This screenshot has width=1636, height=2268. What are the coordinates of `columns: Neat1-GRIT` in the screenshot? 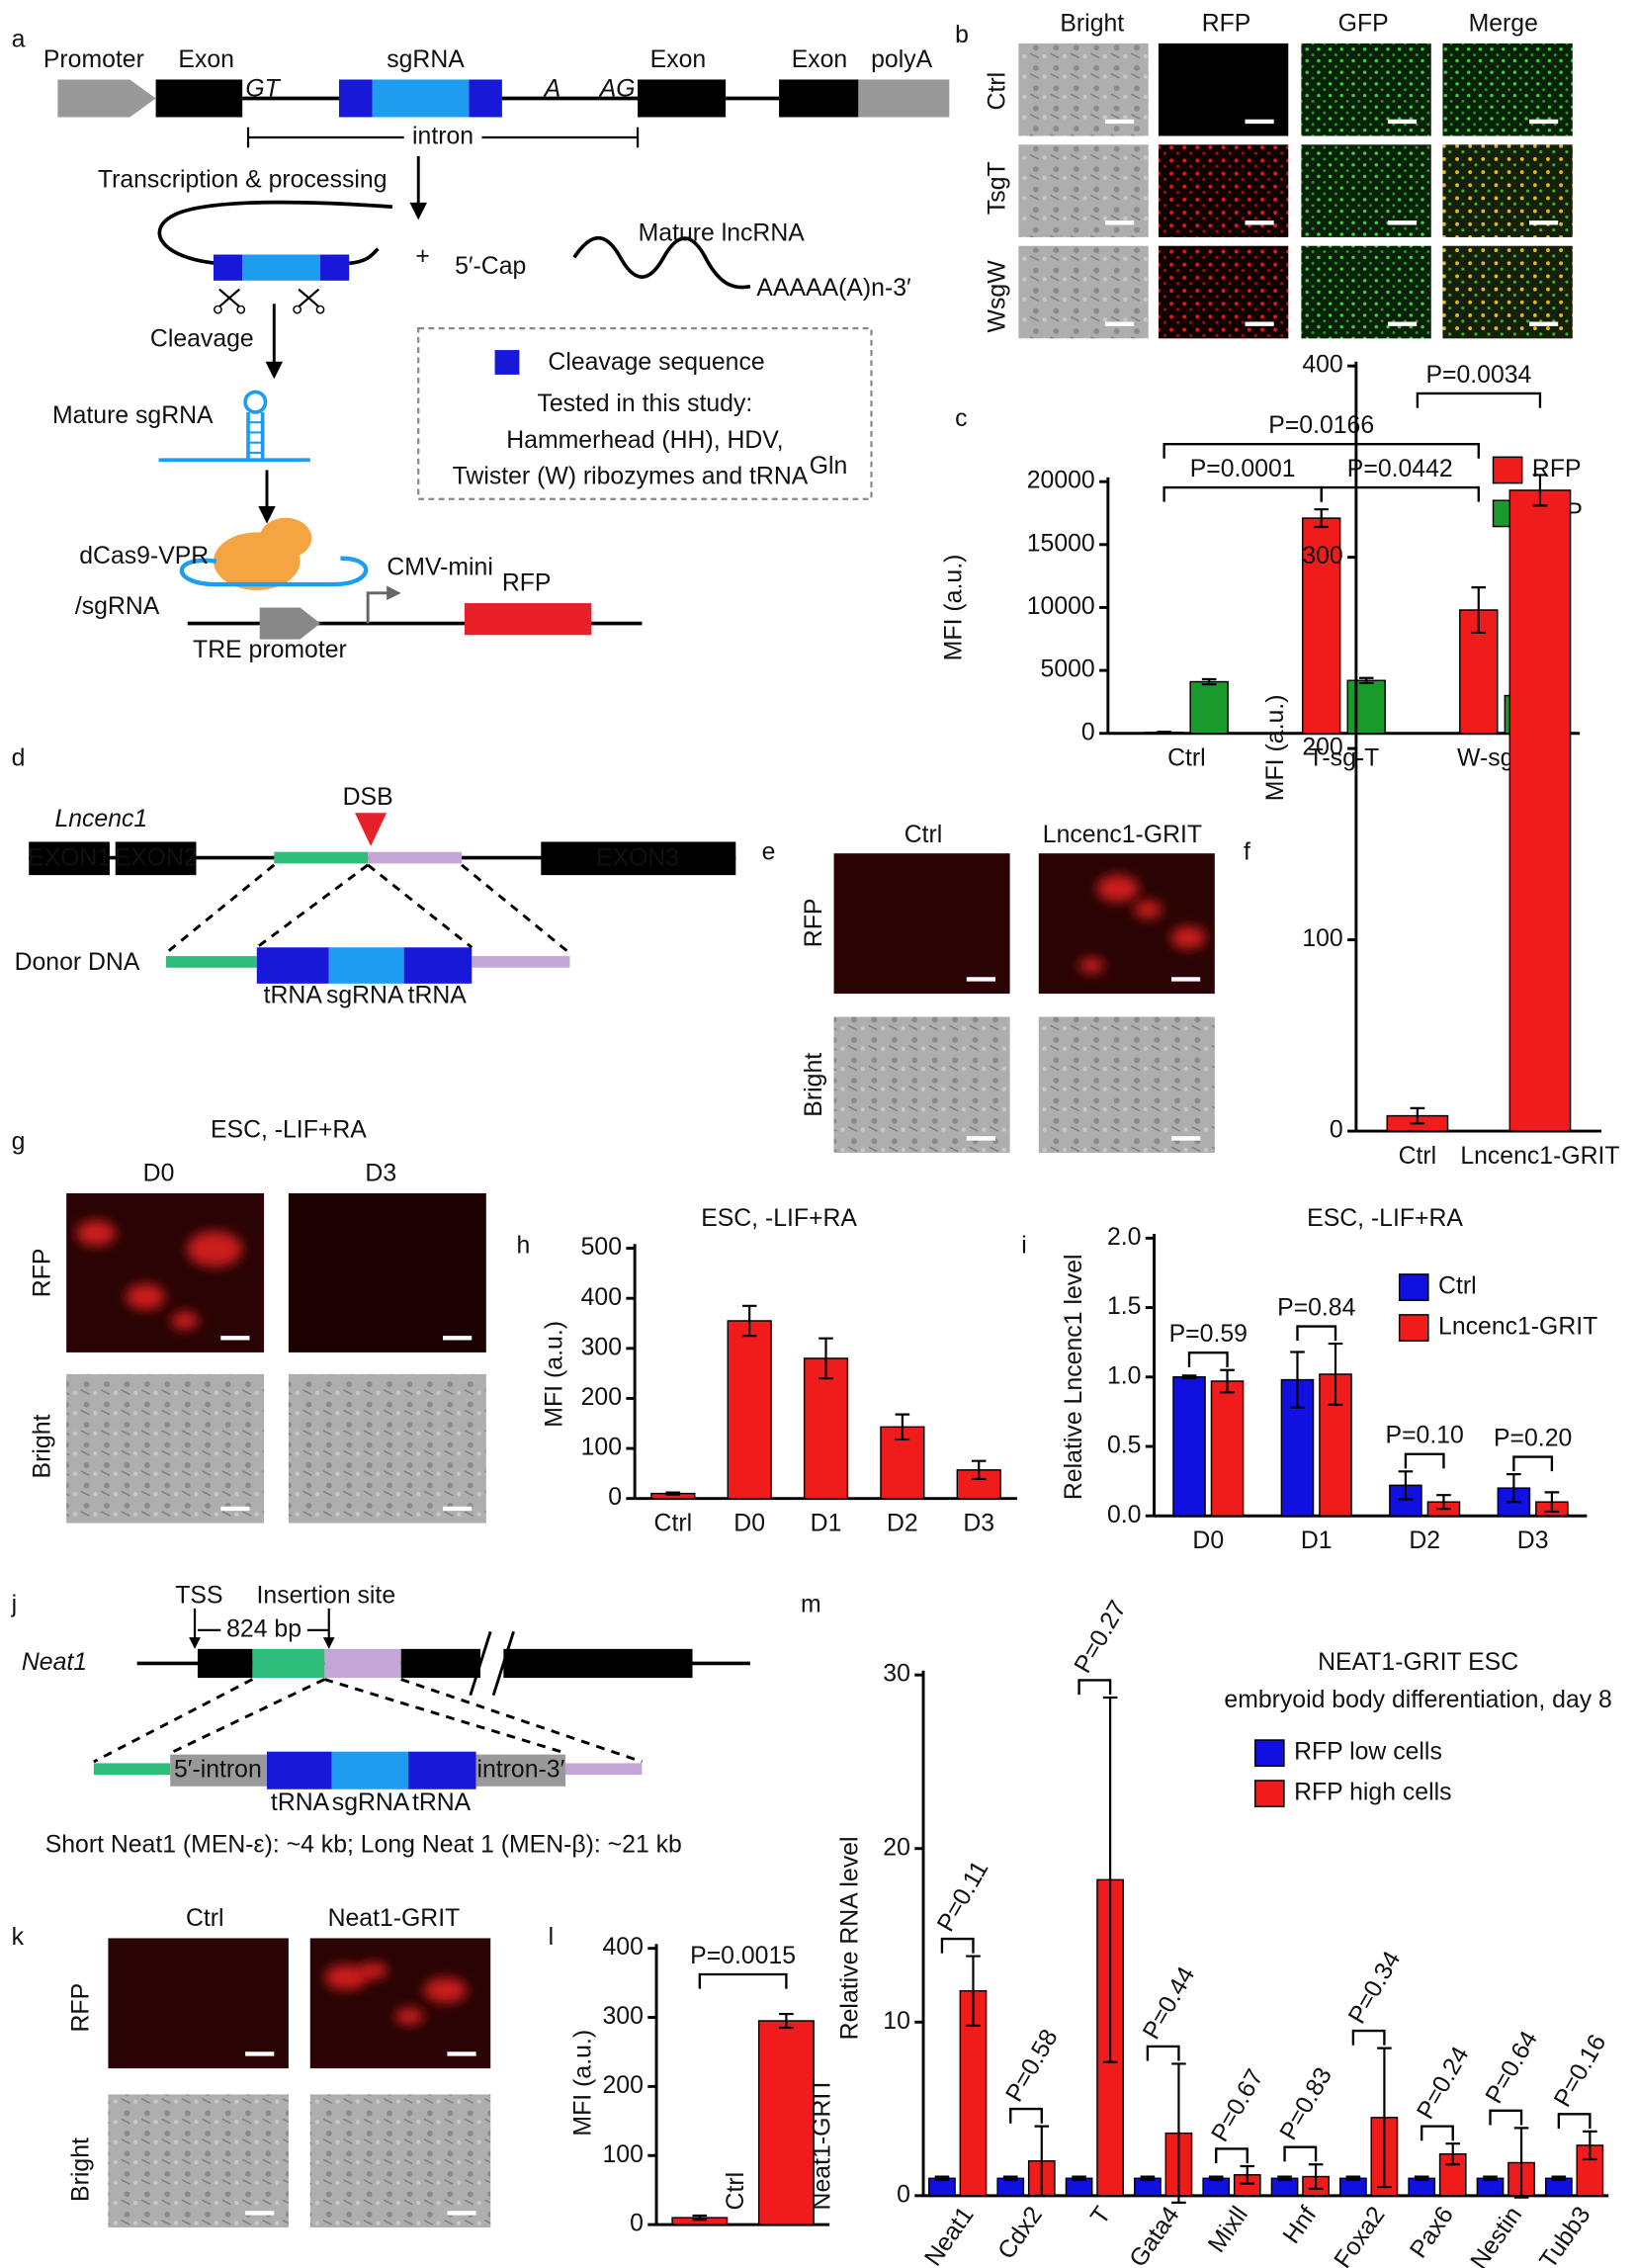 It's located at (395, 1919).